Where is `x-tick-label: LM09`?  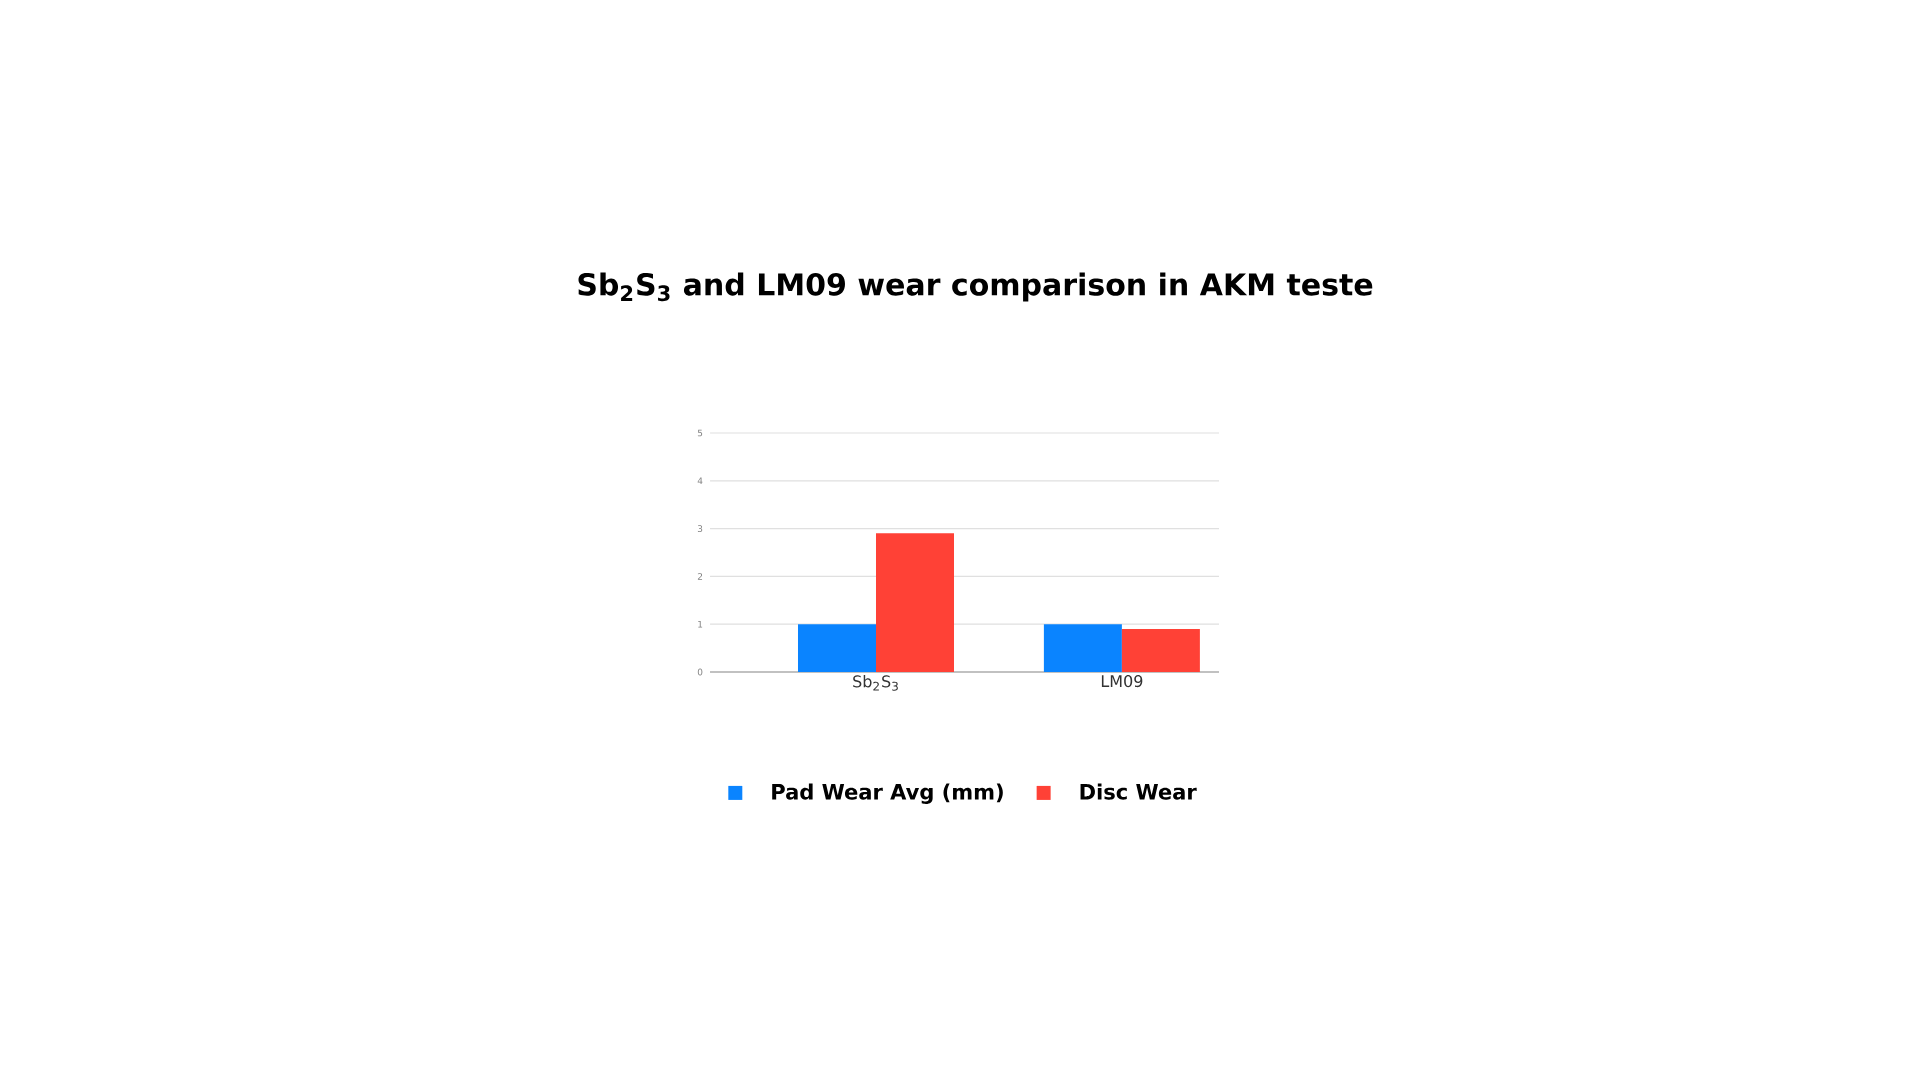
x-tick-label: LM09 is located at coordinates (1122, 681).